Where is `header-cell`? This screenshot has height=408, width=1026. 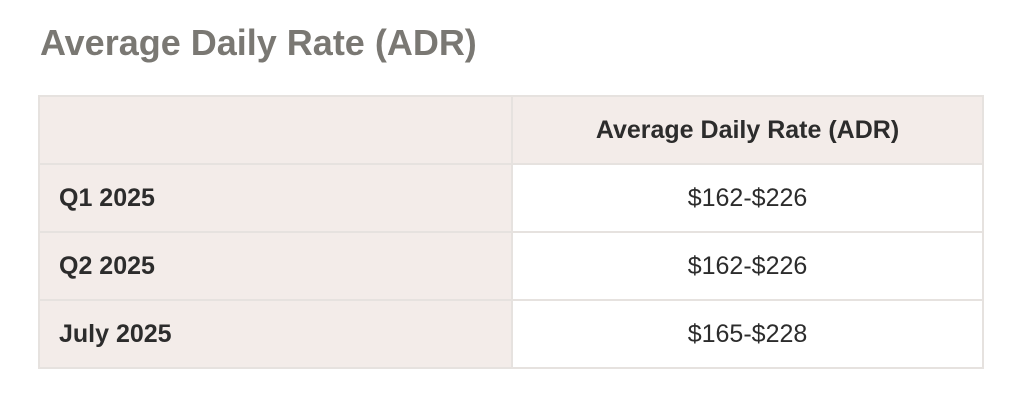 header-cell is located at coordinates (275, 130).